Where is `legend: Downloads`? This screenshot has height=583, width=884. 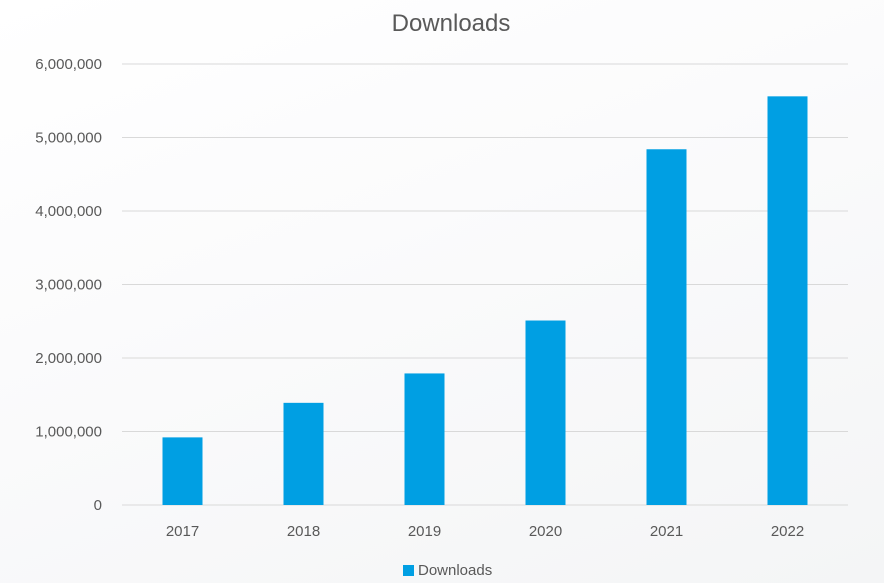
legend: Downloads is located at coordinates (447, 570).